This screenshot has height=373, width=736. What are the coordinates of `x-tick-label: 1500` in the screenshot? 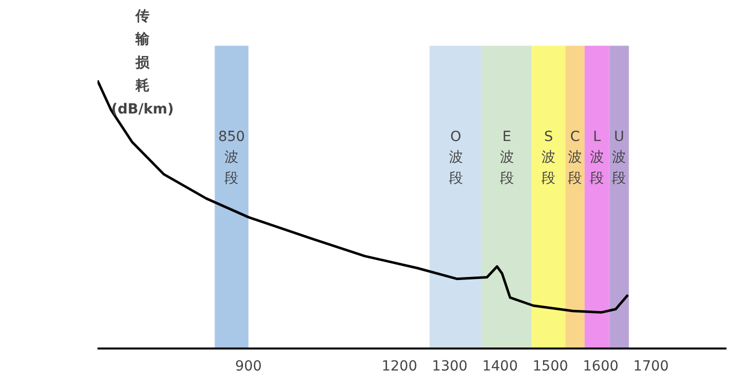 It's located at (550, 365).